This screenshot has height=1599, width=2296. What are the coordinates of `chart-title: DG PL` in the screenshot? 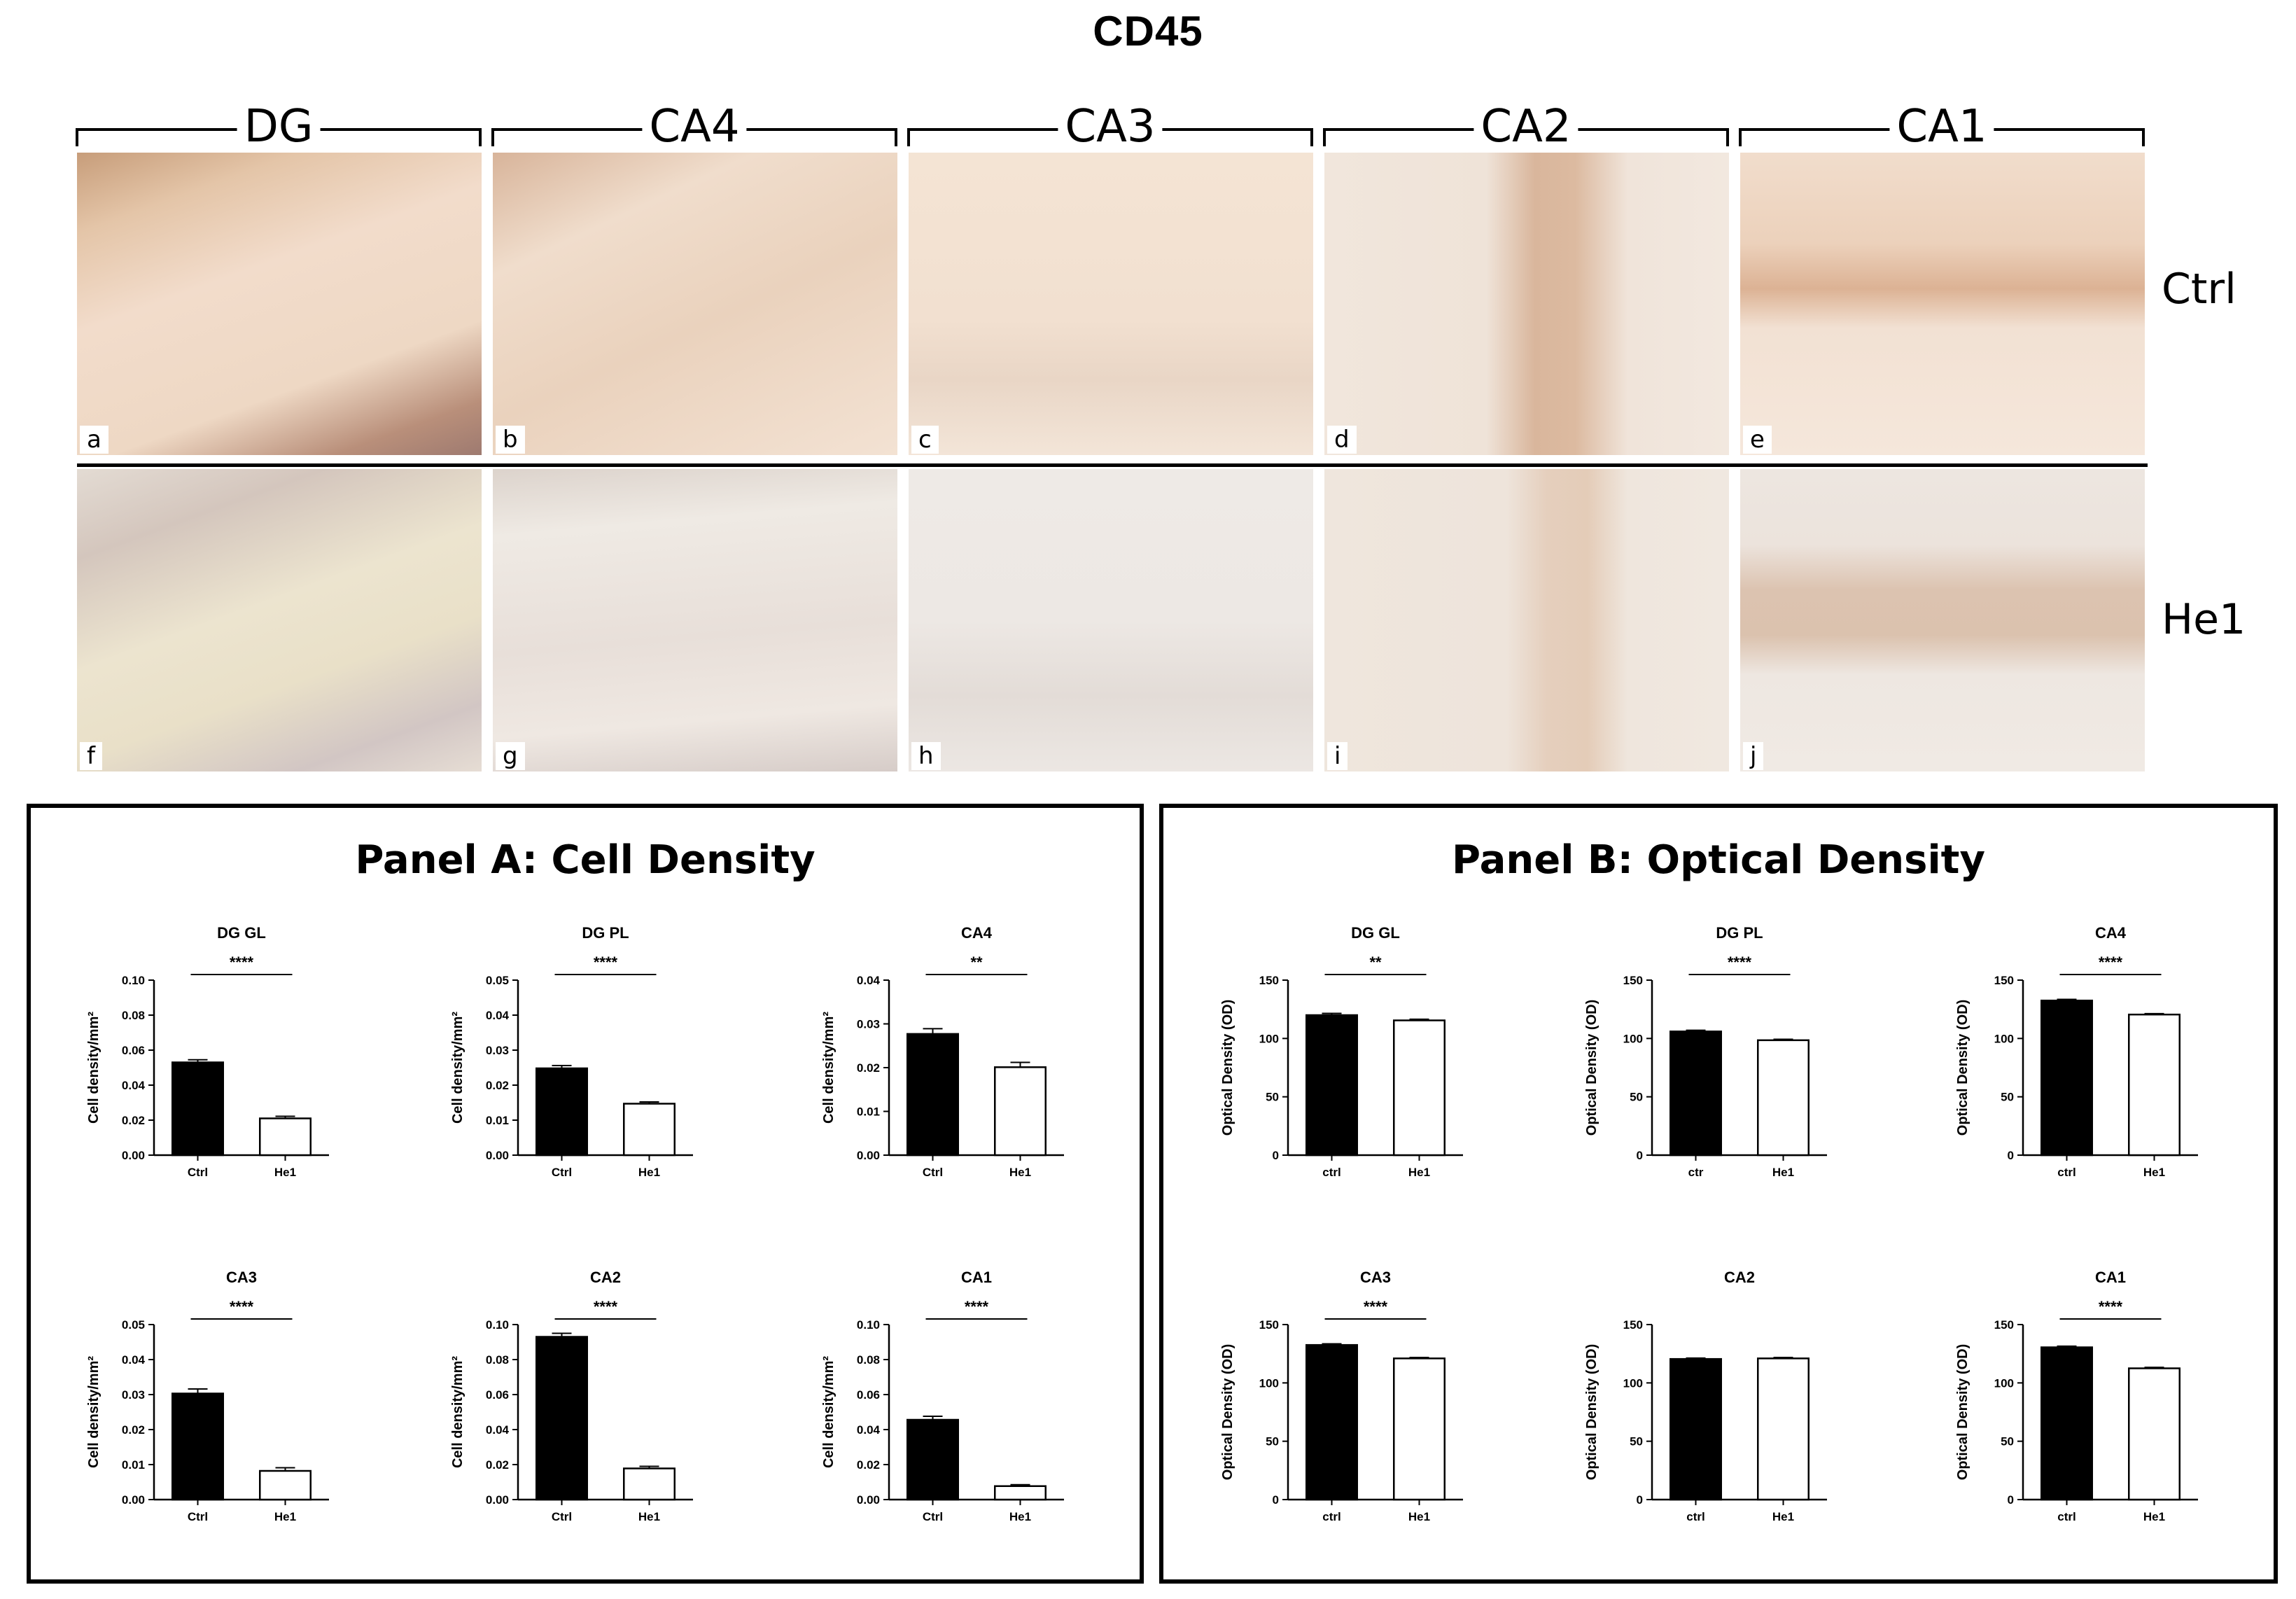 It's located at (1739, 933).